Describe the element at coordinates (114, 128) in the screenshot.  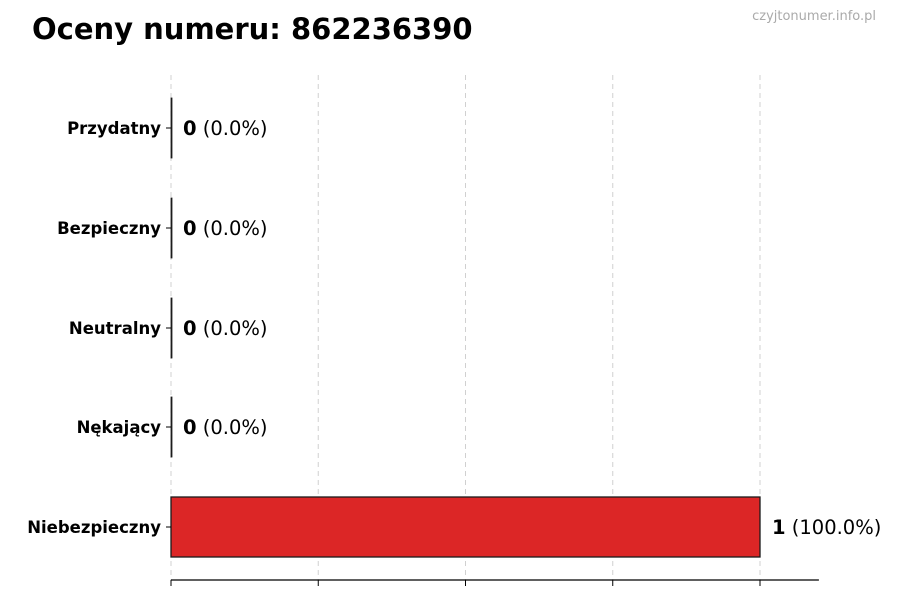
I see `y-tick-label: Przydatny` at that location.